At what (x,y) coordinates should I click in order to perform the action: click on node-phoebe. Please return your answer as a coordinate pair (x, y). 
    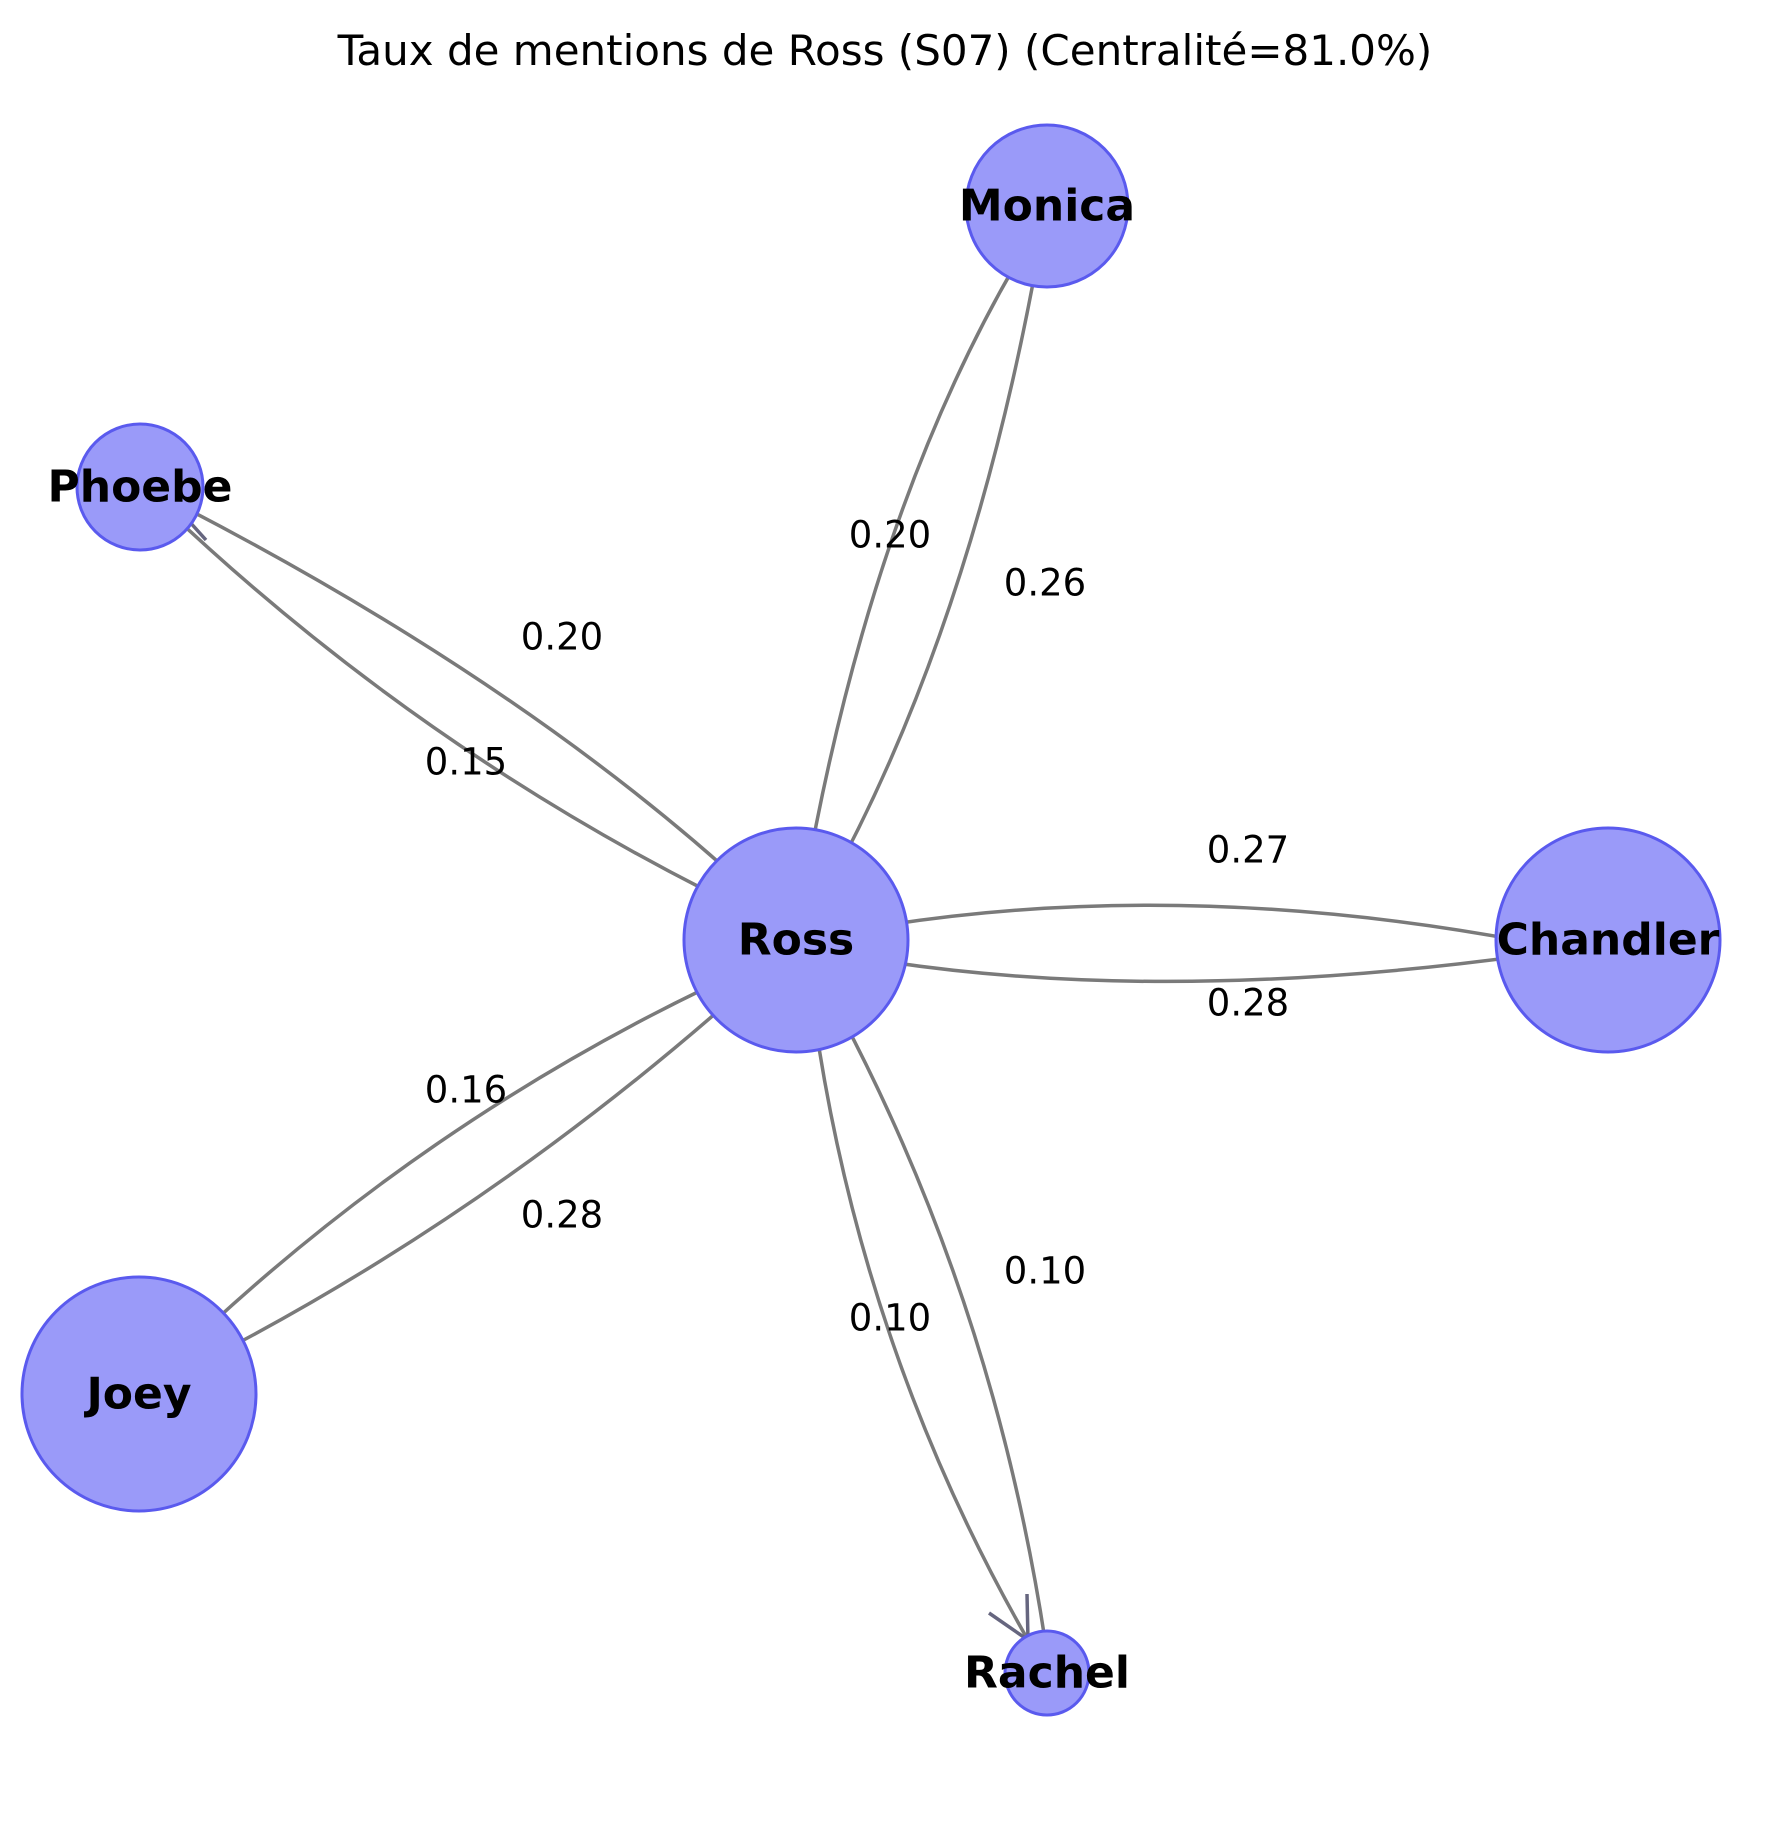
    Looking at the image, I should click on (140, 487).